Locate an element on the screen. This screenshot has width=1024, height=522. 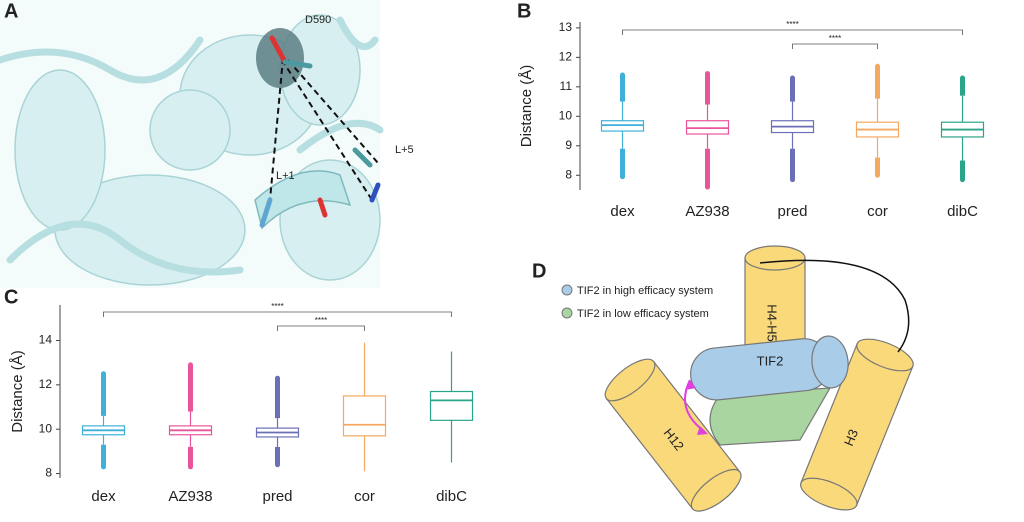
residue-label: L+5 is located at coordinates (404, 150).